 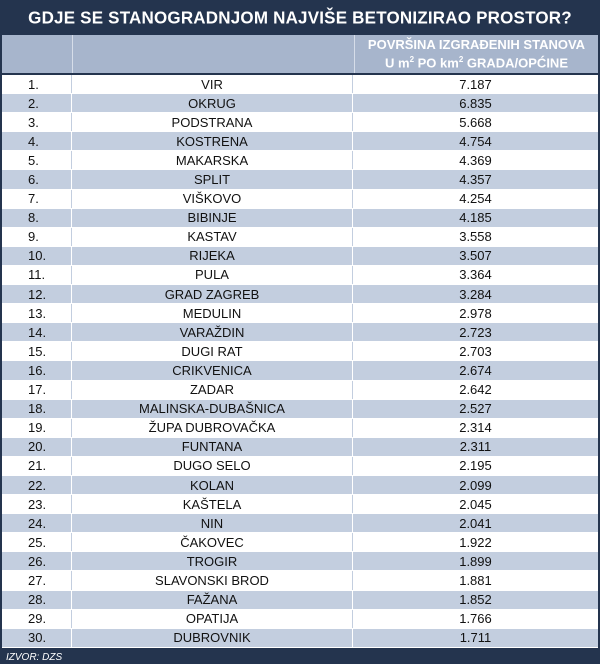 I want to click on value-cell: 4.754, so click(x=475, y=141).